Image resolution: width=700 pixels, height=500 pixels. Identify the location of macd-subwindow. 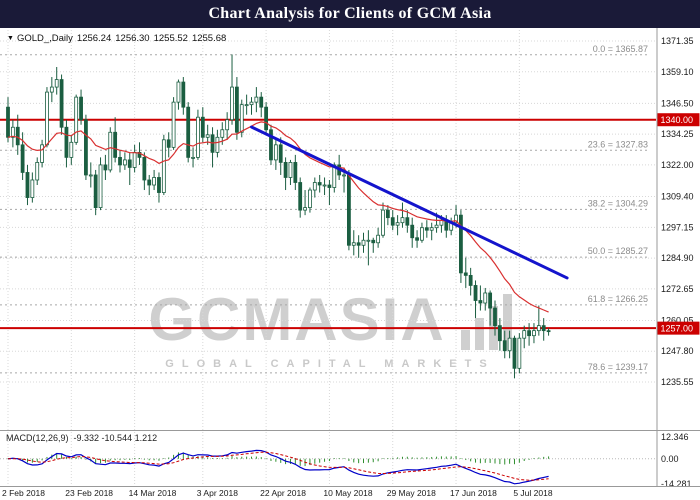
(328, 467).